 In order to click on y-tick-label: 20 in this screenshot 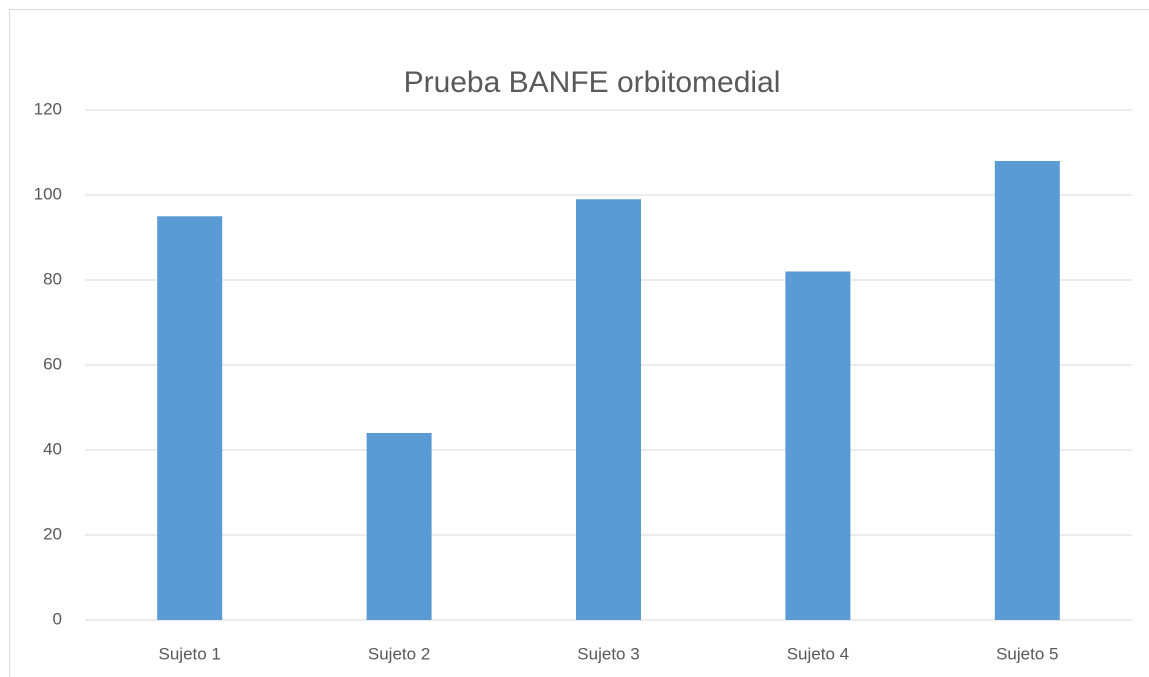, I will do `click(52, 533)`.